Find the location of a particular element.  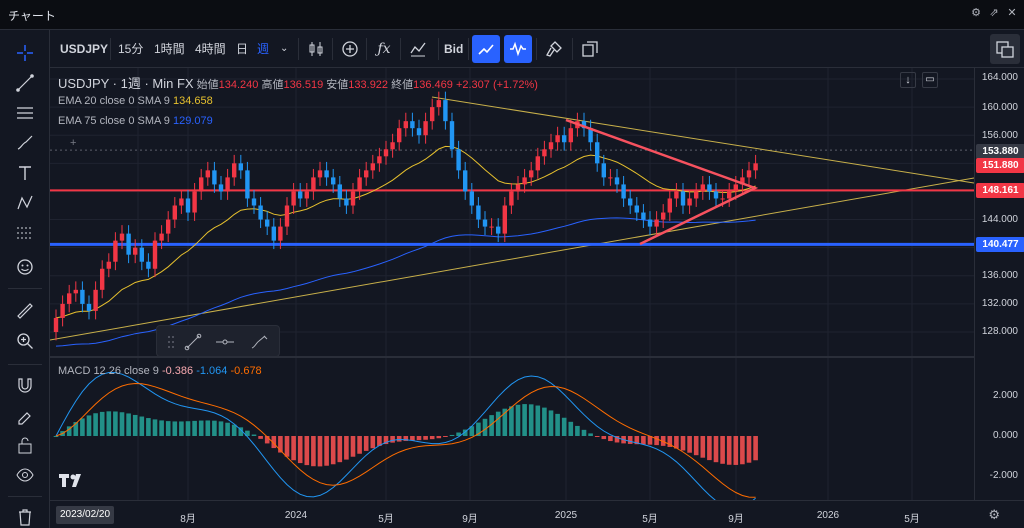

interval-1h: 1時間 is located at coordinates (169, 49).